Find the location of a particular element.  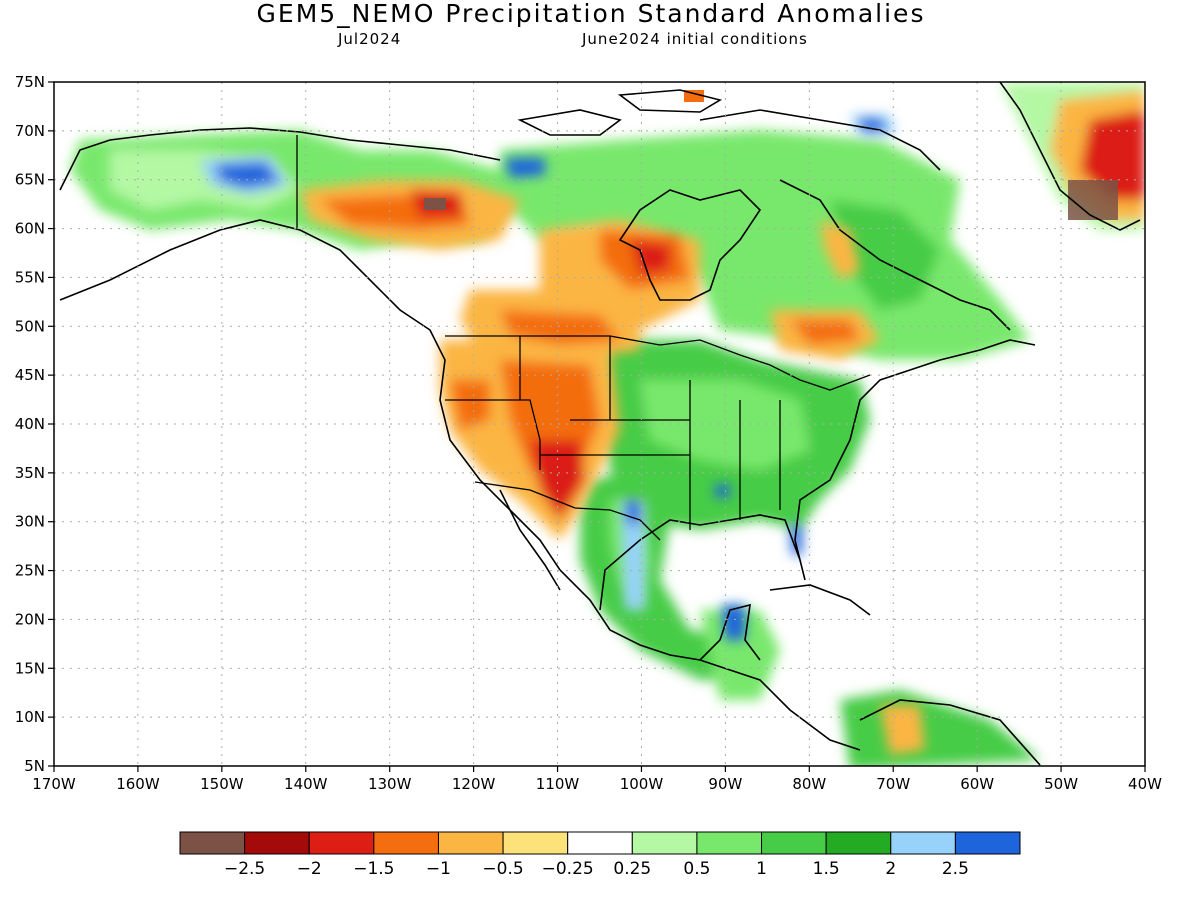

lat-tick-label: 50N is located at coordinates (30, 326).